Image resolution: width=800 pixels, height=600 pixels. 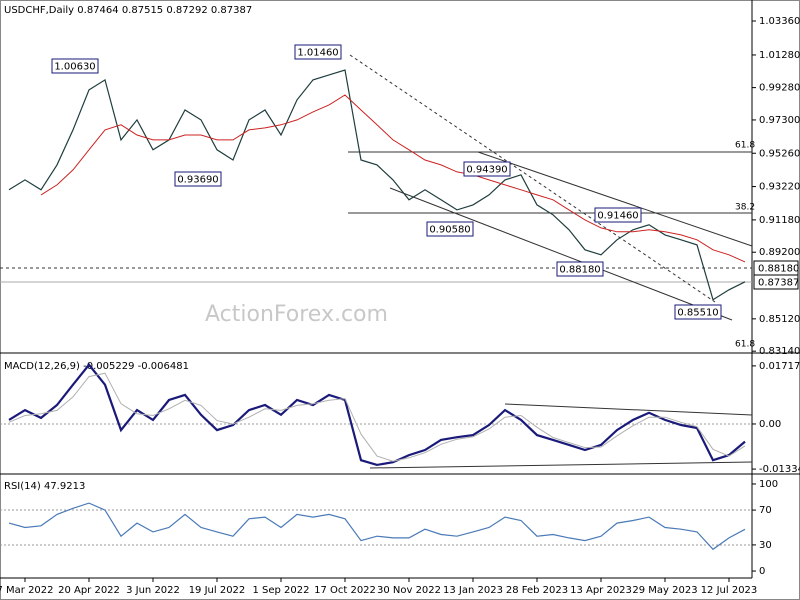 I want to click on annotation: 0.90580, so click(x=449, y=230).